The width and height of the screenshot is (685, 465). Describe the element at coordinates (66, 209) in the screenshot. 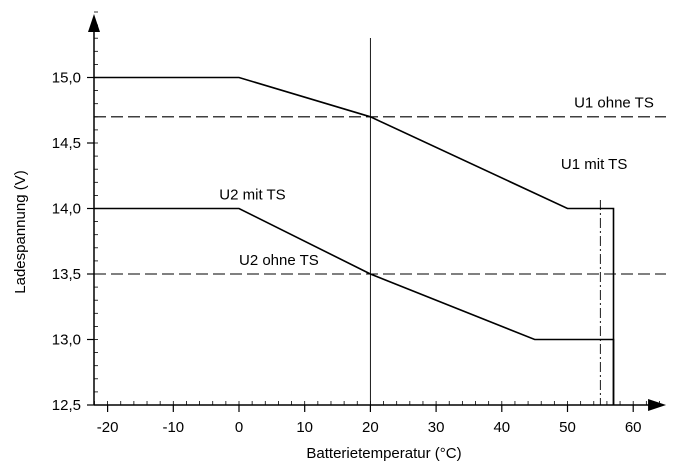

I see `y-tick-label: 14,0` at that location.